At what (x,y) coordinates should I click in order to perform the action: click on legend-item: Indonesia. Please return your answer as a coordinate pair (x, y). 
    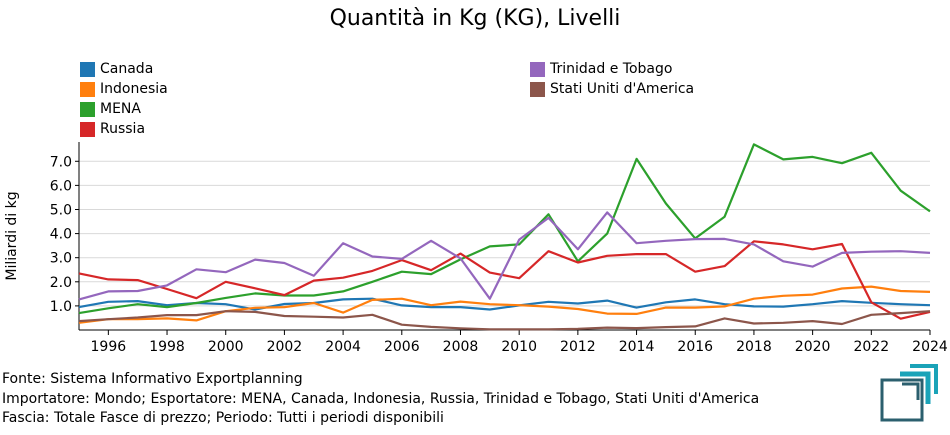
    Looking at the image, I should click on (124, 89).